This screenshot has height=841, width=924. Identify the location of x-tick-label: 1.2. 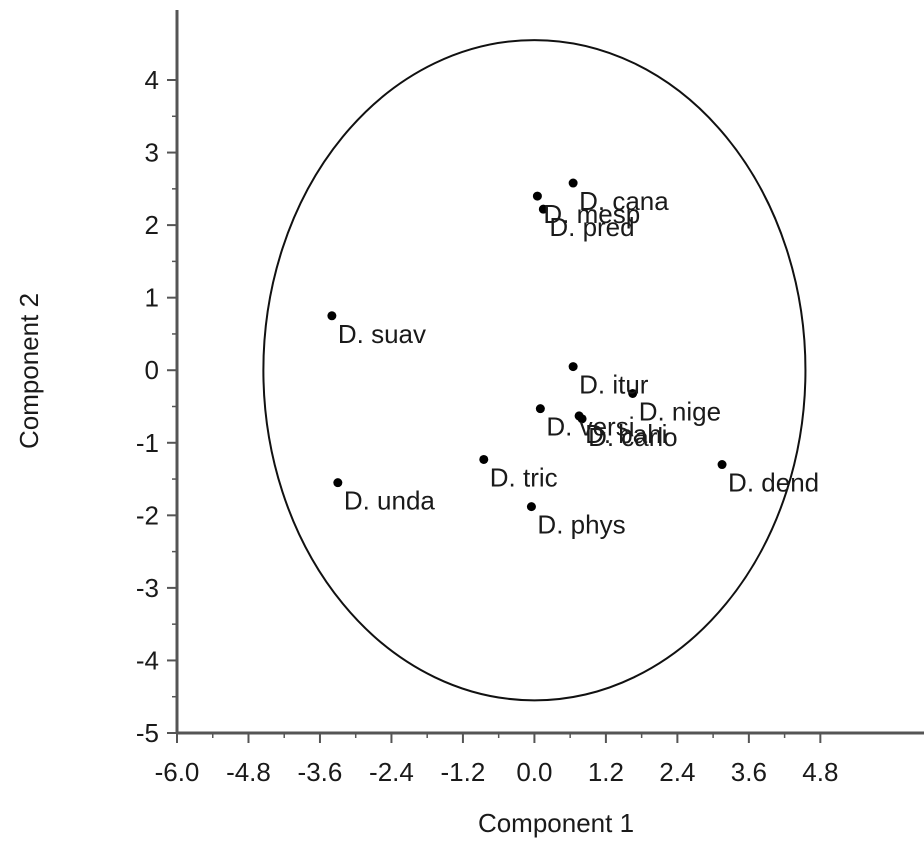
(606, 772).